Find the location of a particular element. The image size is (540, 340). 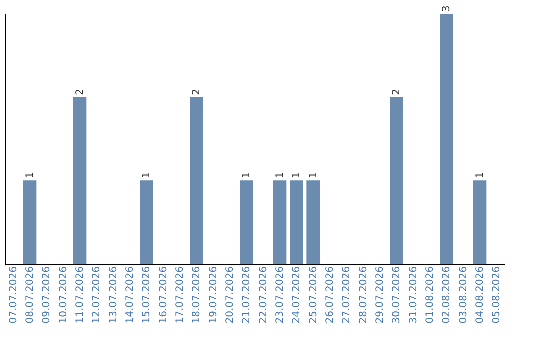

x-tick-label: 24.07.2026 is located at coordinates (297, 295).